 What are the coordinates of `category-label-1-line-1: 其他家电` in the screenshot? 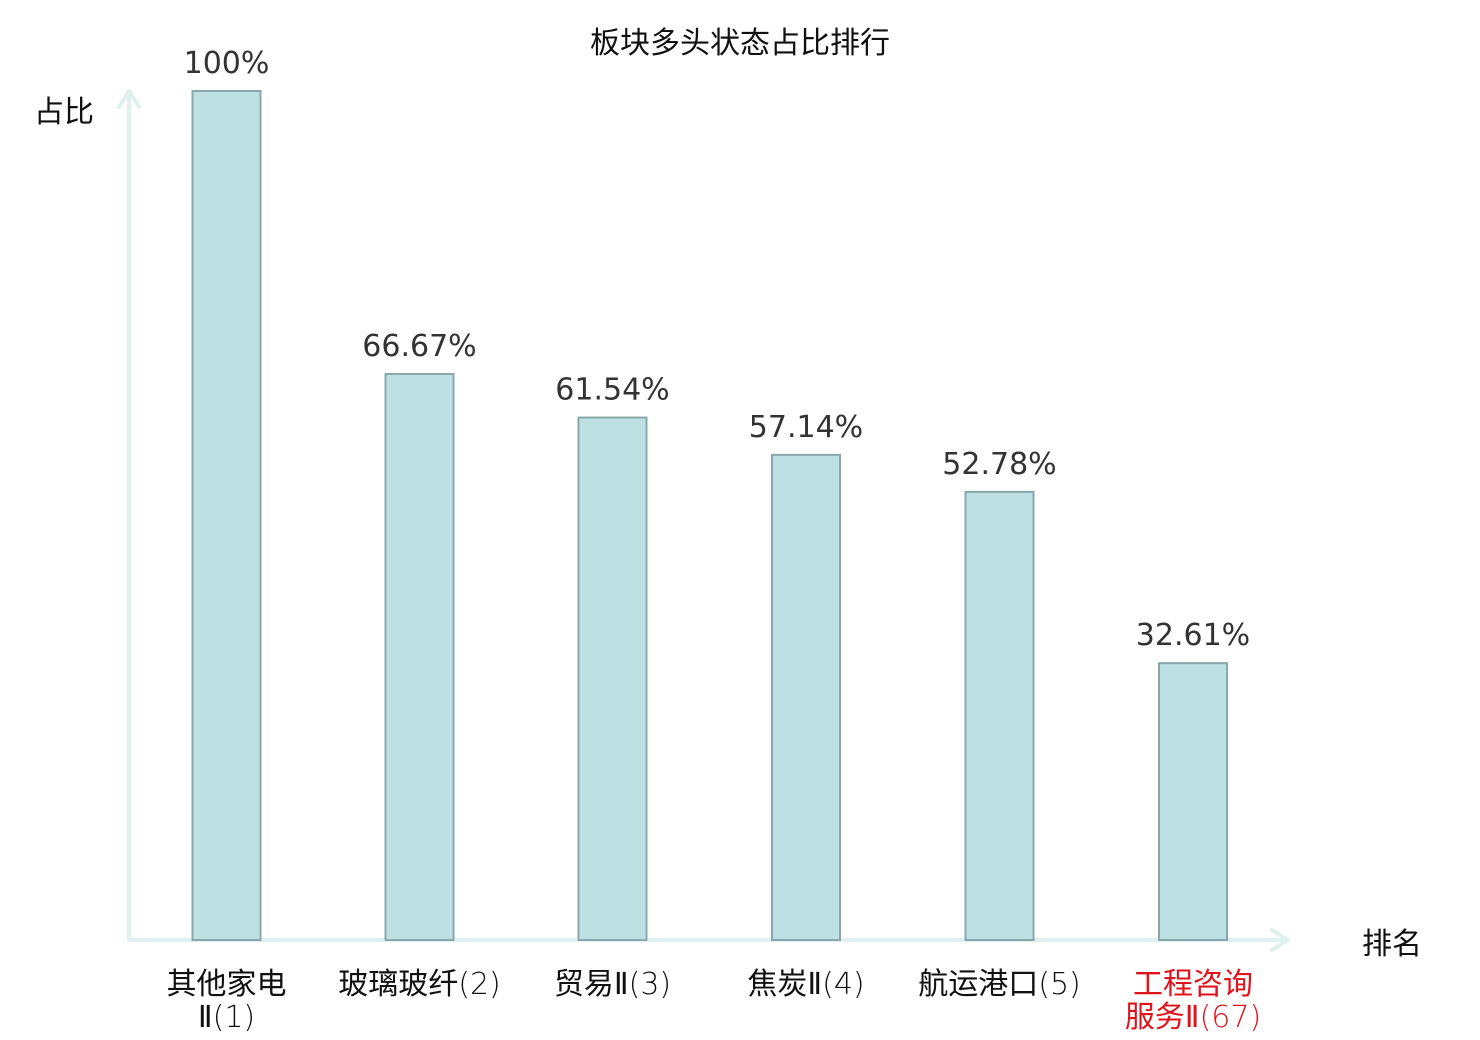 It's located at (227, 984).